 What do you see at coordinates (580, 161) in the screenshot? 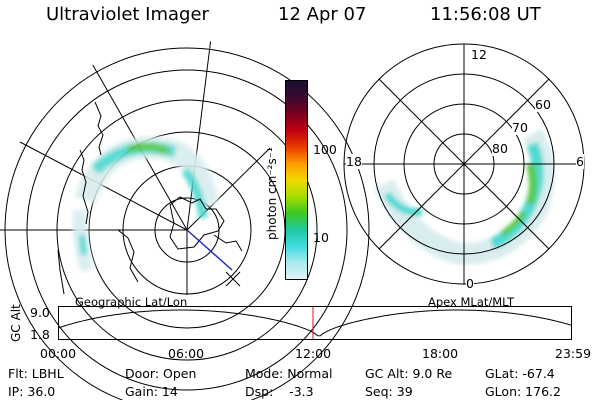
I see `mlt-label-6: 6` at bounding box center [580, 161].